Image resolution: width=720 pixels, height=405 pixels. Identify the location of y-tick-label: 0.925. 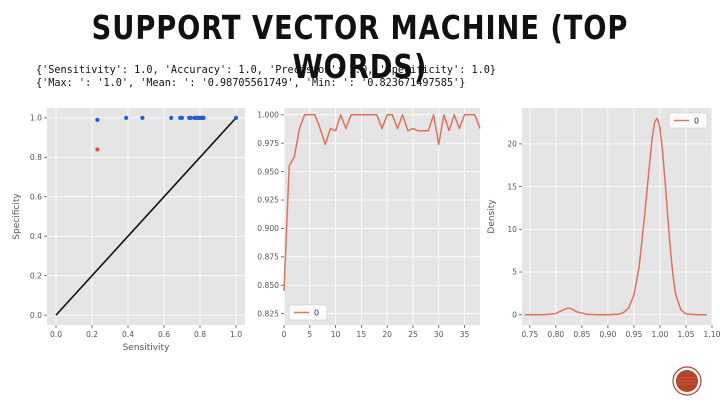
(268, 200).